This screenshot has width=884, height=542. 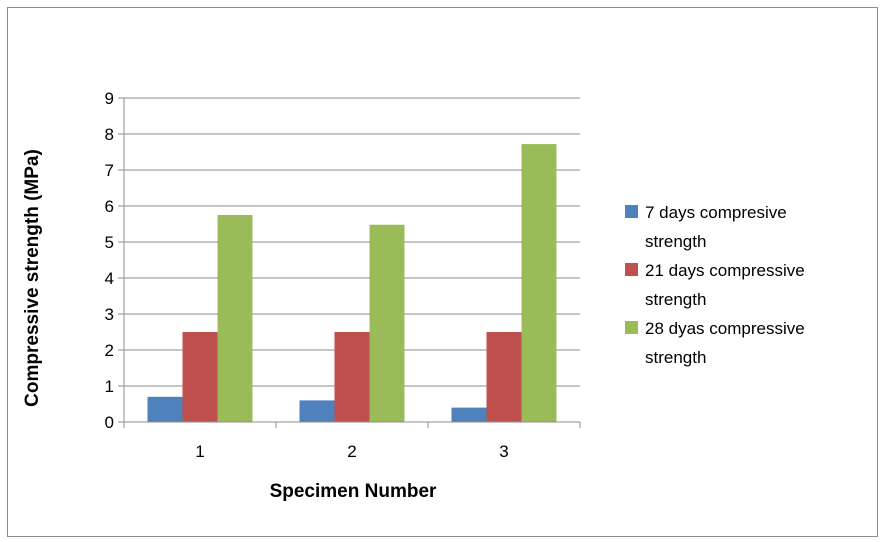 I want to click on x-tick-label: 3, so click(x=503, y=451).